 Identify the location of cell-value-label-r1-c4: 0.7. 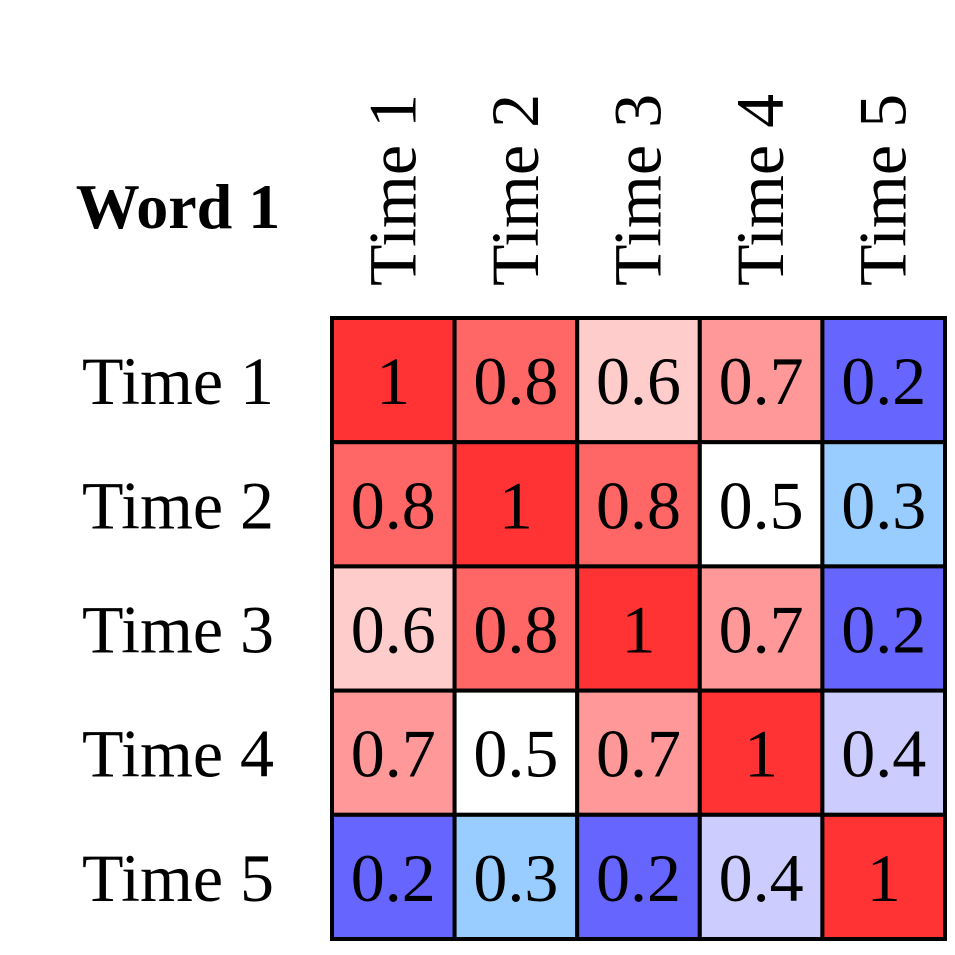
(761, 381).